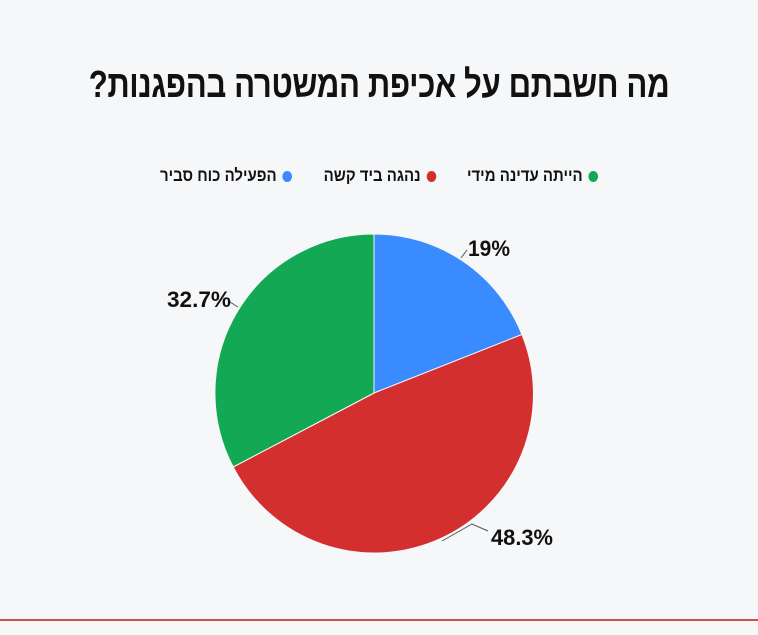 The height and width of the screenshot is (635, 758). What do you see at coordinates (379, 85) in the screenshot?
I see `chart-title: מה חשבתם על אכיפת המשטרה בהפגנות?` at bounding box center [379, 85].